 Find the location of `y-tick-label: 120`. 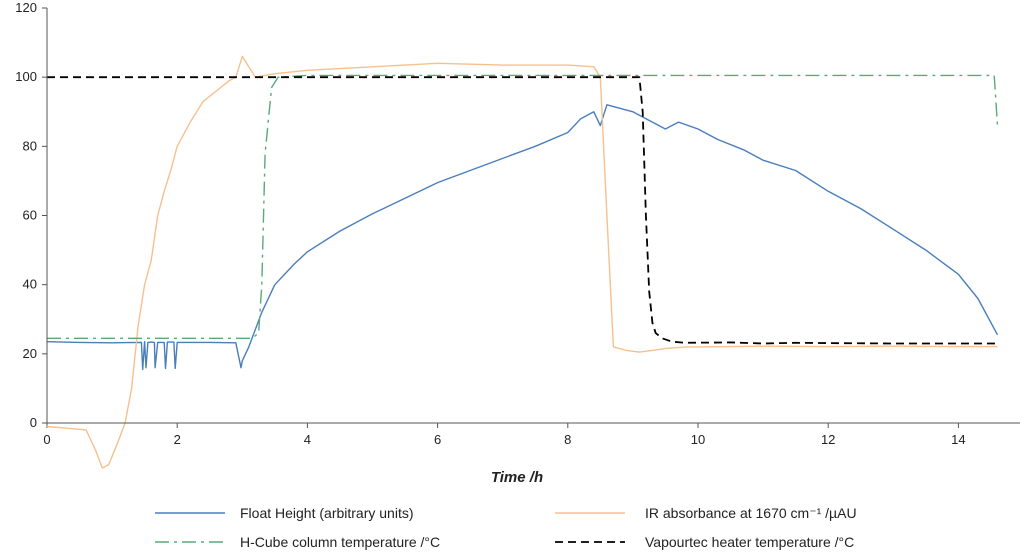

y-tick-label: 120 is located at coordinates (26, 7).